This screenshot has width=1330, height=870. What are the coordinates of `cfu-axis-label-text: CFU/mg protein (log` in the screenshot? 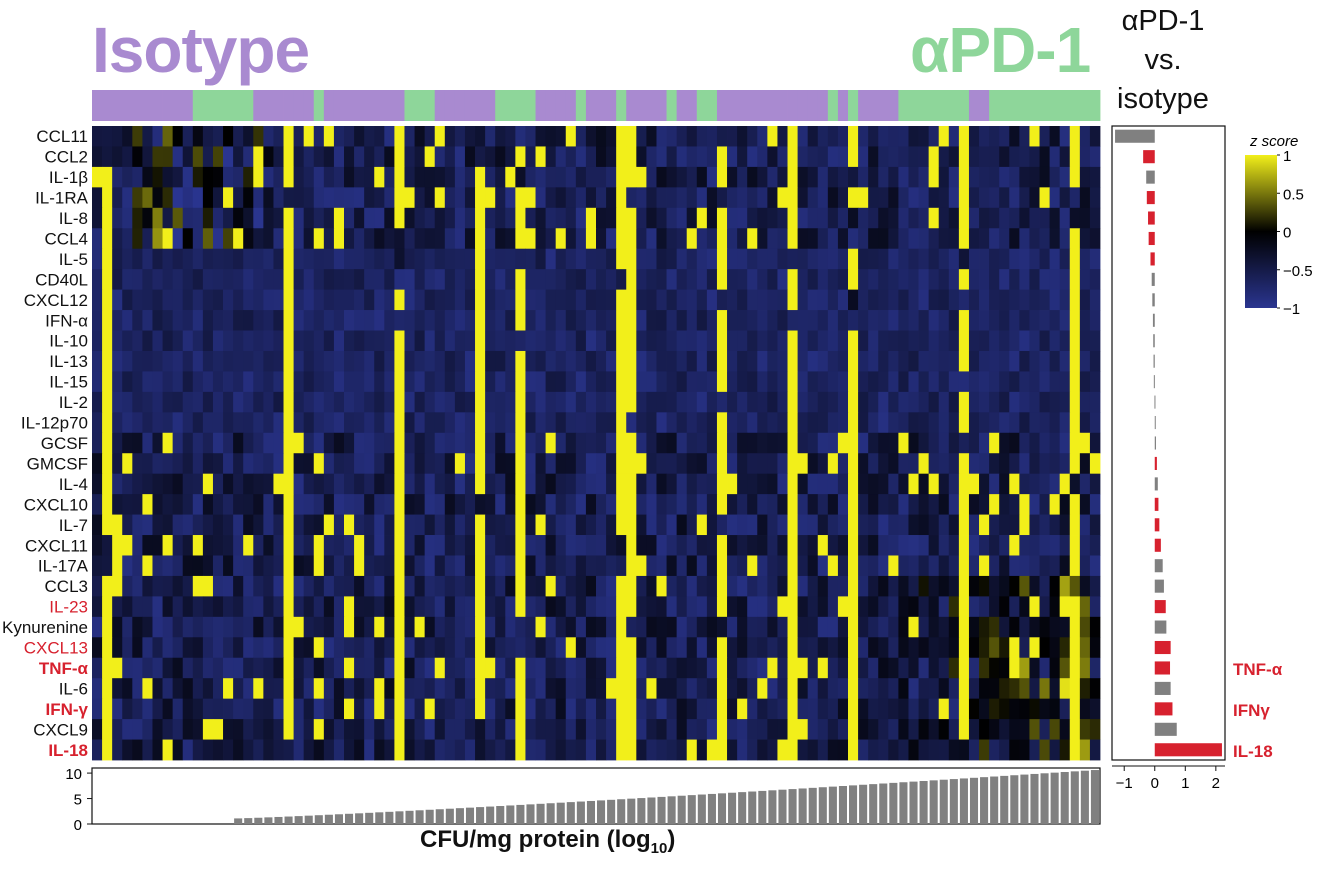 It's located at (535, 839).